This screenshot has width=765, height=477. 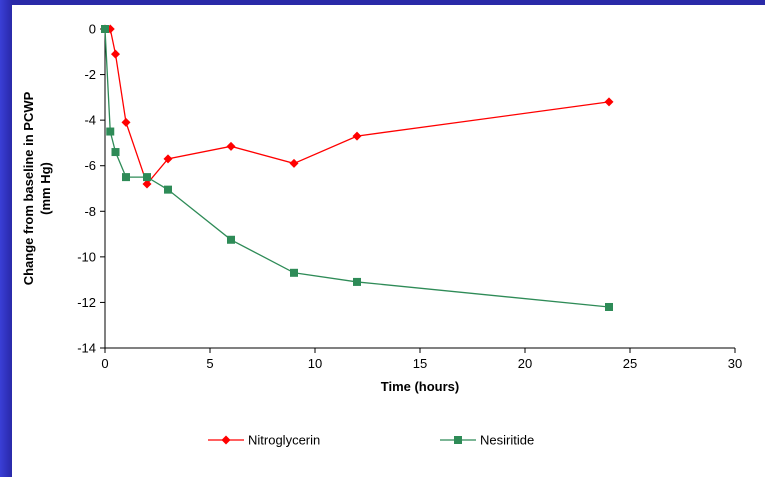 What do you see at coordinates (420, 386) in the screenshot?
I see `x-axis-title: Time (hours)` at bounding box center [420, 386].